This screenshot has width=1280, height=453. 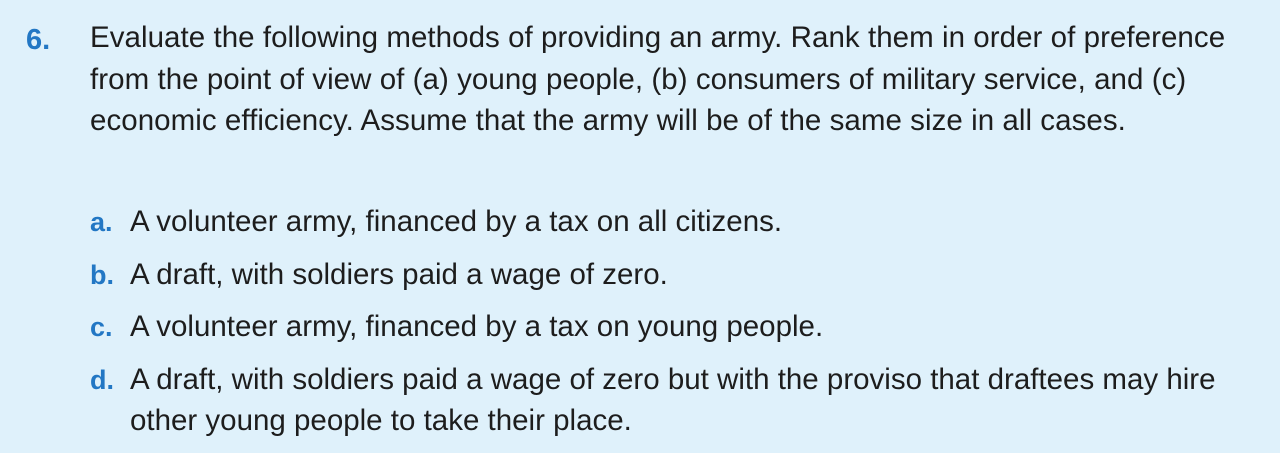 I want to click on option-letter: c., so click(x=101, y=327).